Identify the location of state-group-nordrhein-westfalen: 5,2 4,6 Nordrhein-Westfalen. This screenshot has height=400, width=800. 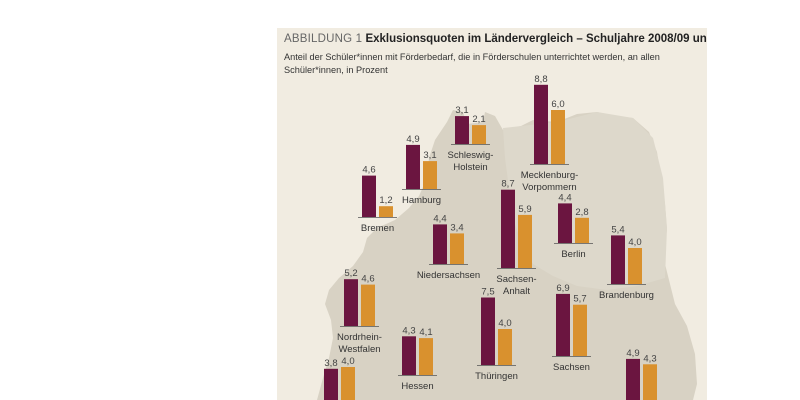
(359, 311).